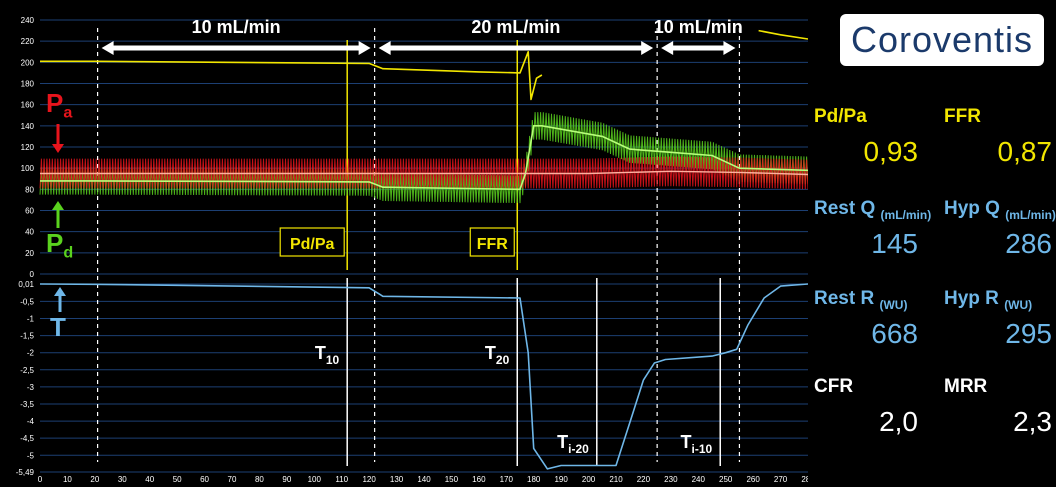 Image resolution: width=1056 pixels, height=487 pixels. Describe the element at coordinates (894, 243) in the screenshot. I see `rest-q-value: 145` at that location.